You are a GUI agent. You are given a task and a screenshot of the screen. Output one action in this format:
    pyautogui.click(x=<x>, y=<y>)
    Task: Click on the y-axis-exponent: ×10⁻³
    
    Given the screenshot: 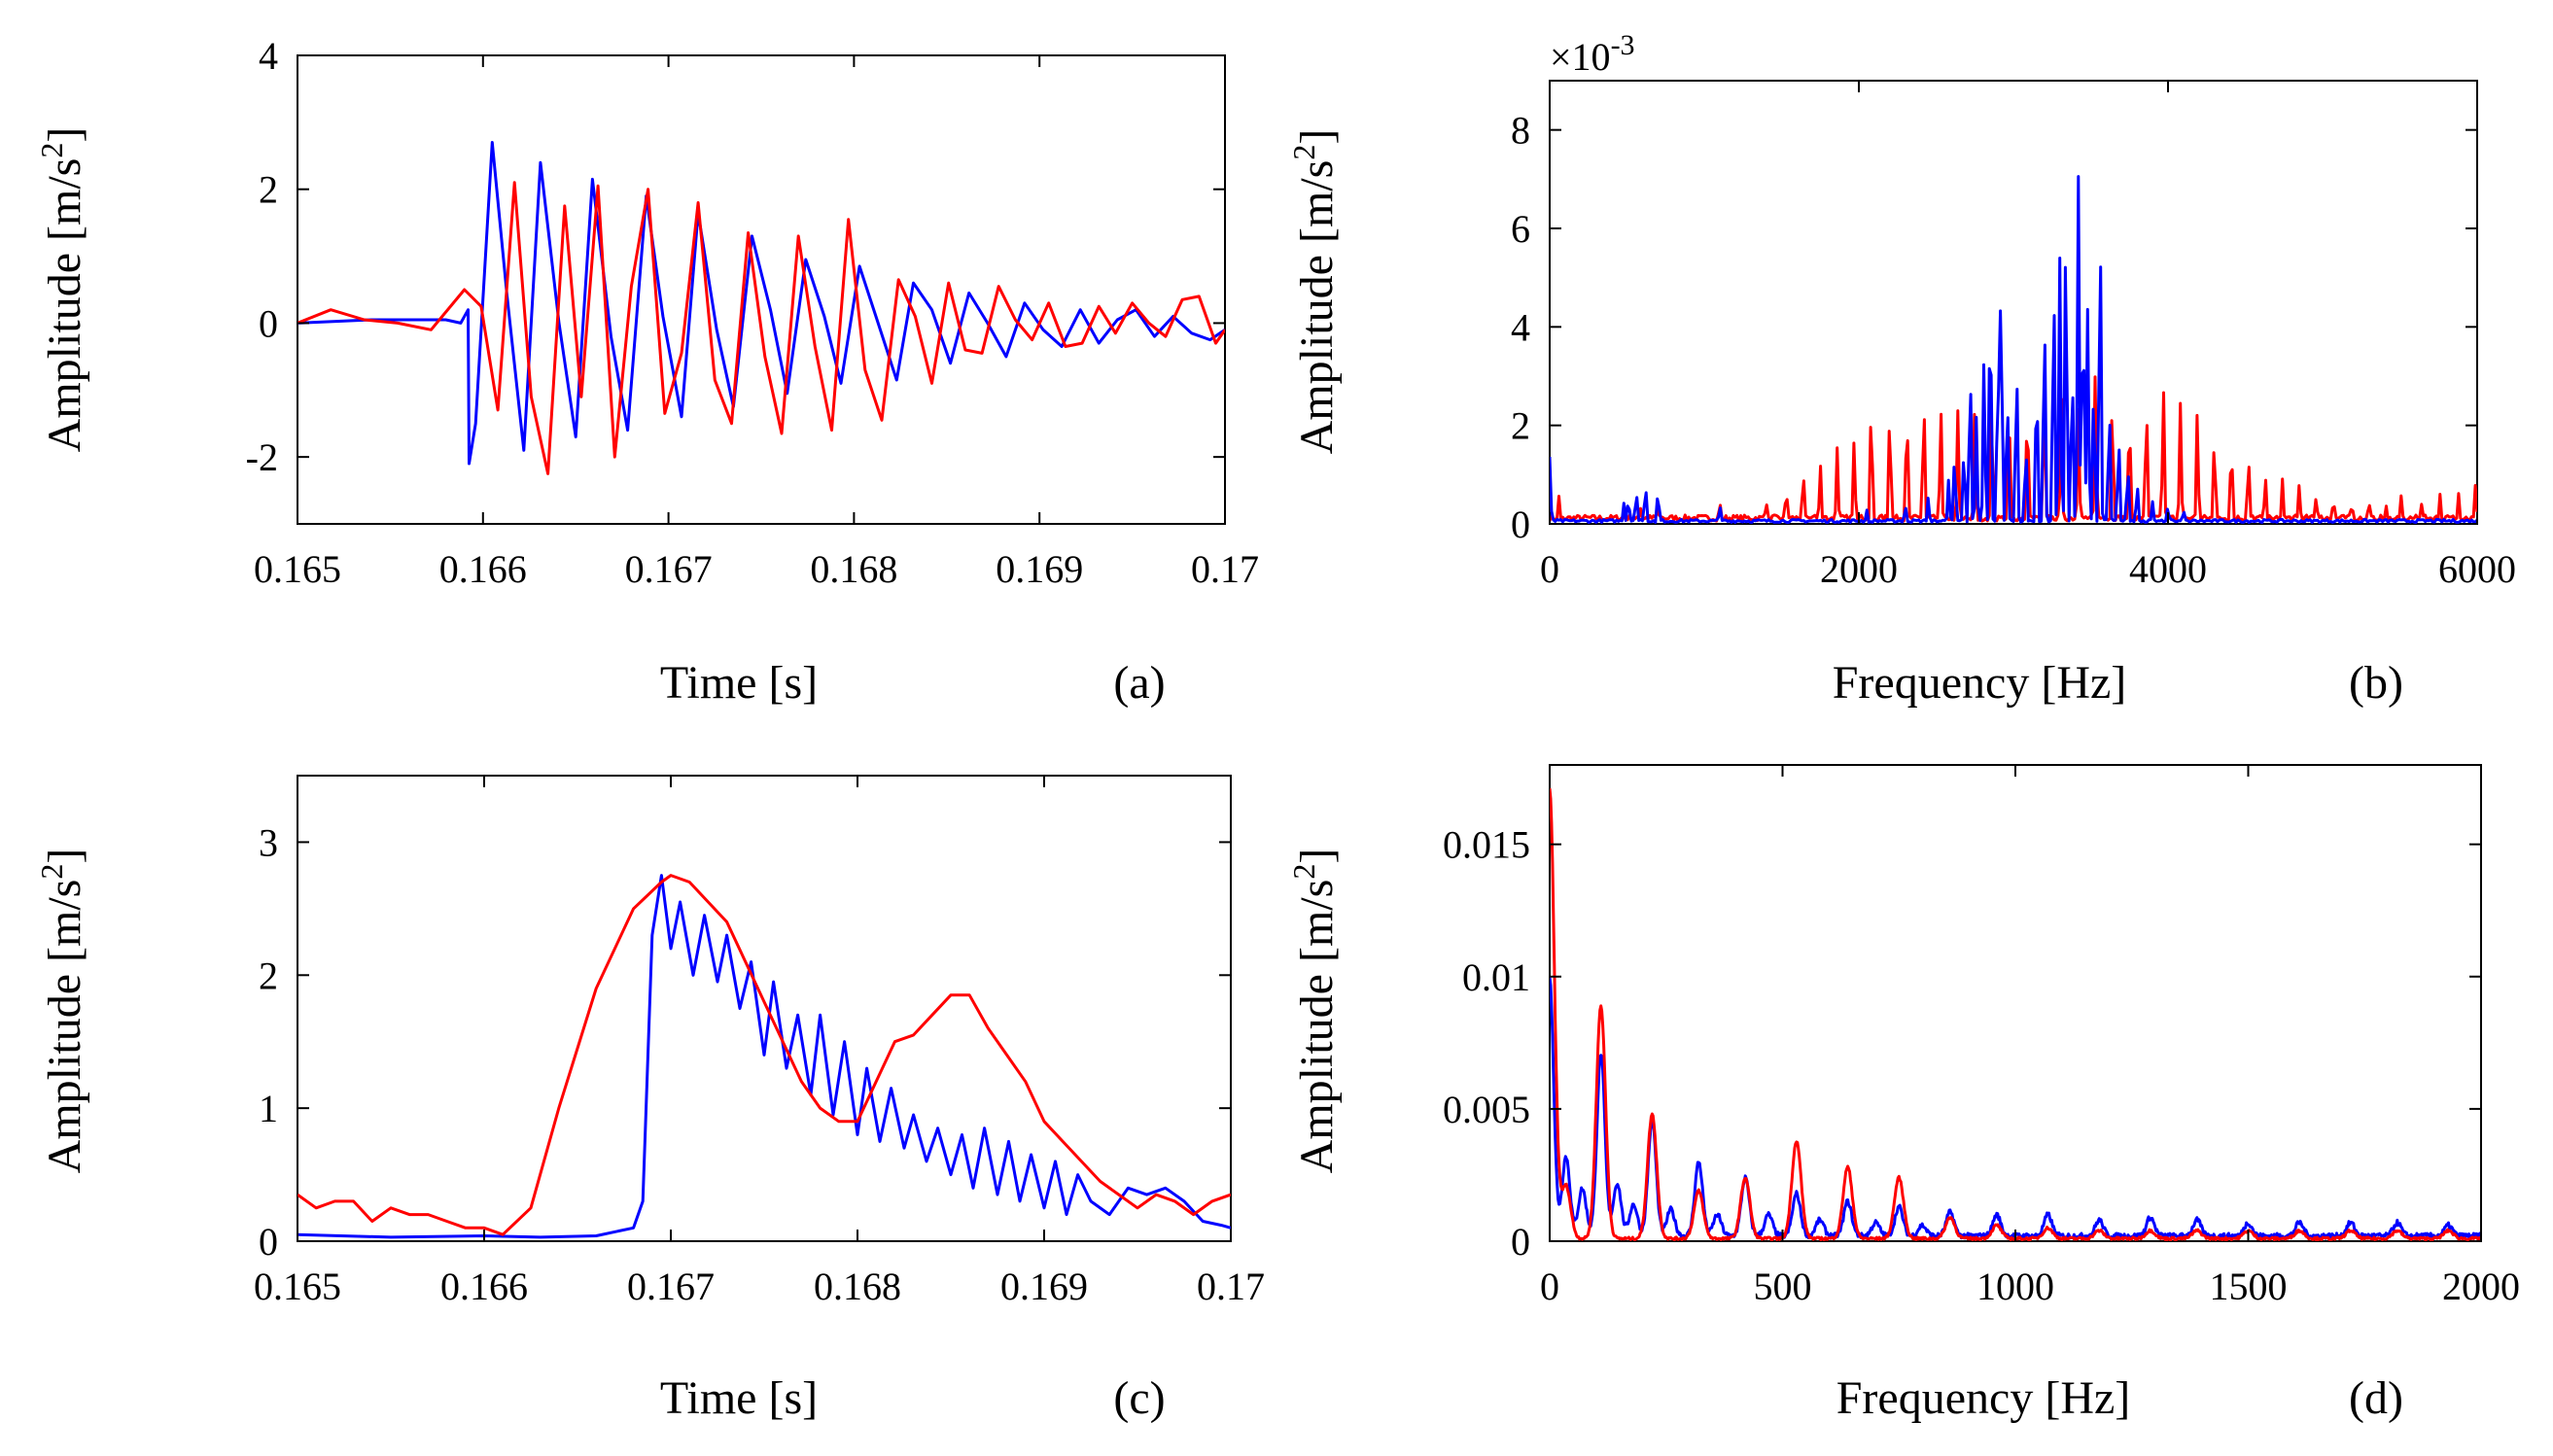 What is the action you would take?
    pyautogui.click(x=1592, y=54)
    